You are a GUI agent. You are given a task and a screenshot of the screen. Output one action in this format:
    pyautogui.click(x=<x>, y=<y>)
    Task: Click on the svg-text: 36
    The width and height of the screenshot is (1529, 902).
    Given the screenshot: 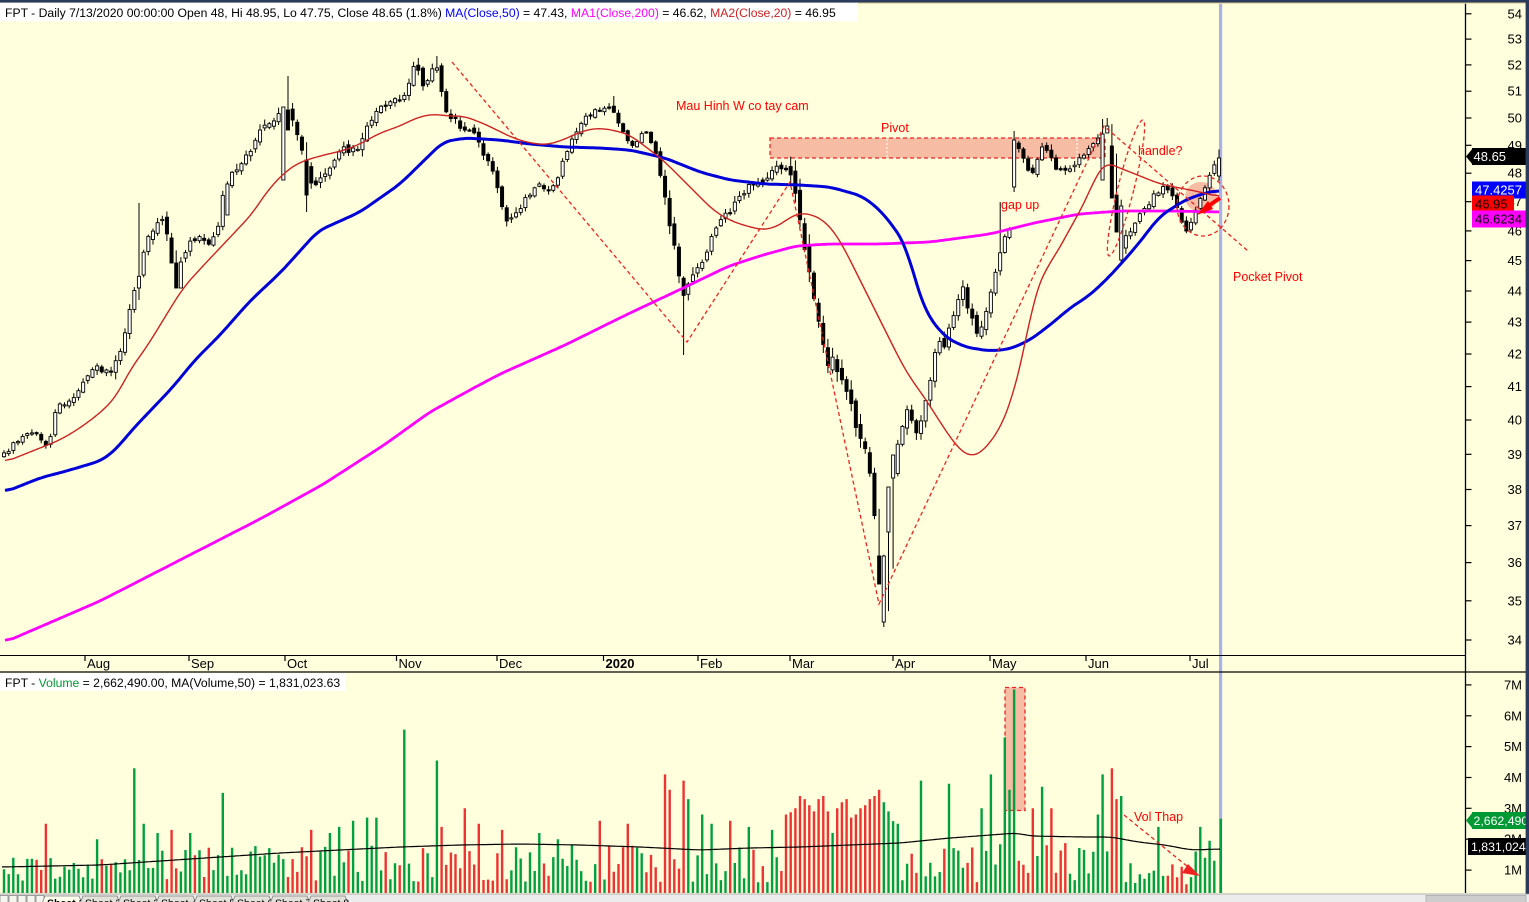 What is the action you would take?
    pyautogui.click(x=1515, y=562)
    